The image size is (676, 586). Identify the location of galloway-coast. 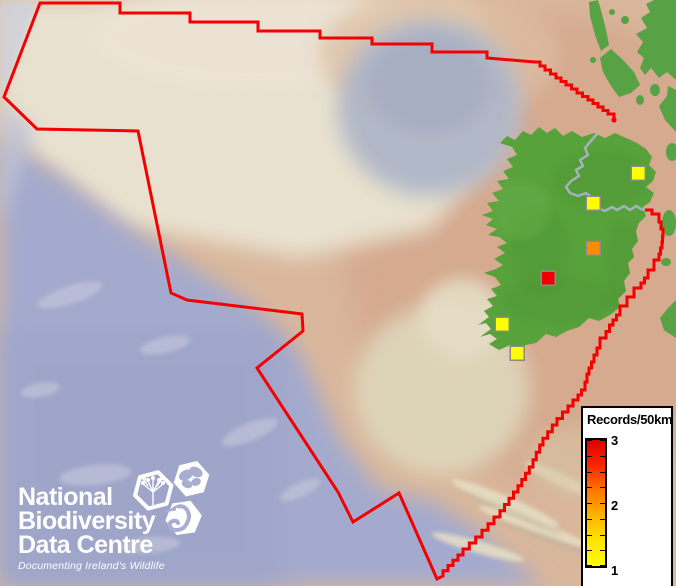
(667, 109).